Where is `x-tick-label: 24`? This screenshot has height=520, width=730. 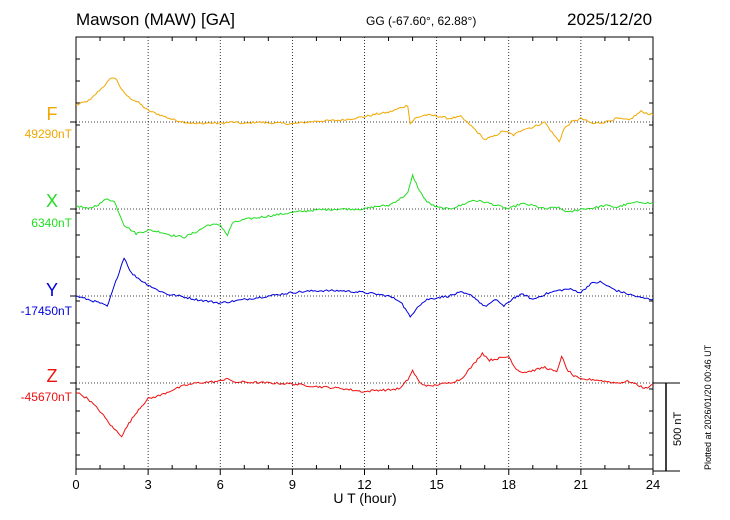 x-tick-label: 24 is located at coordinates (653, 484).